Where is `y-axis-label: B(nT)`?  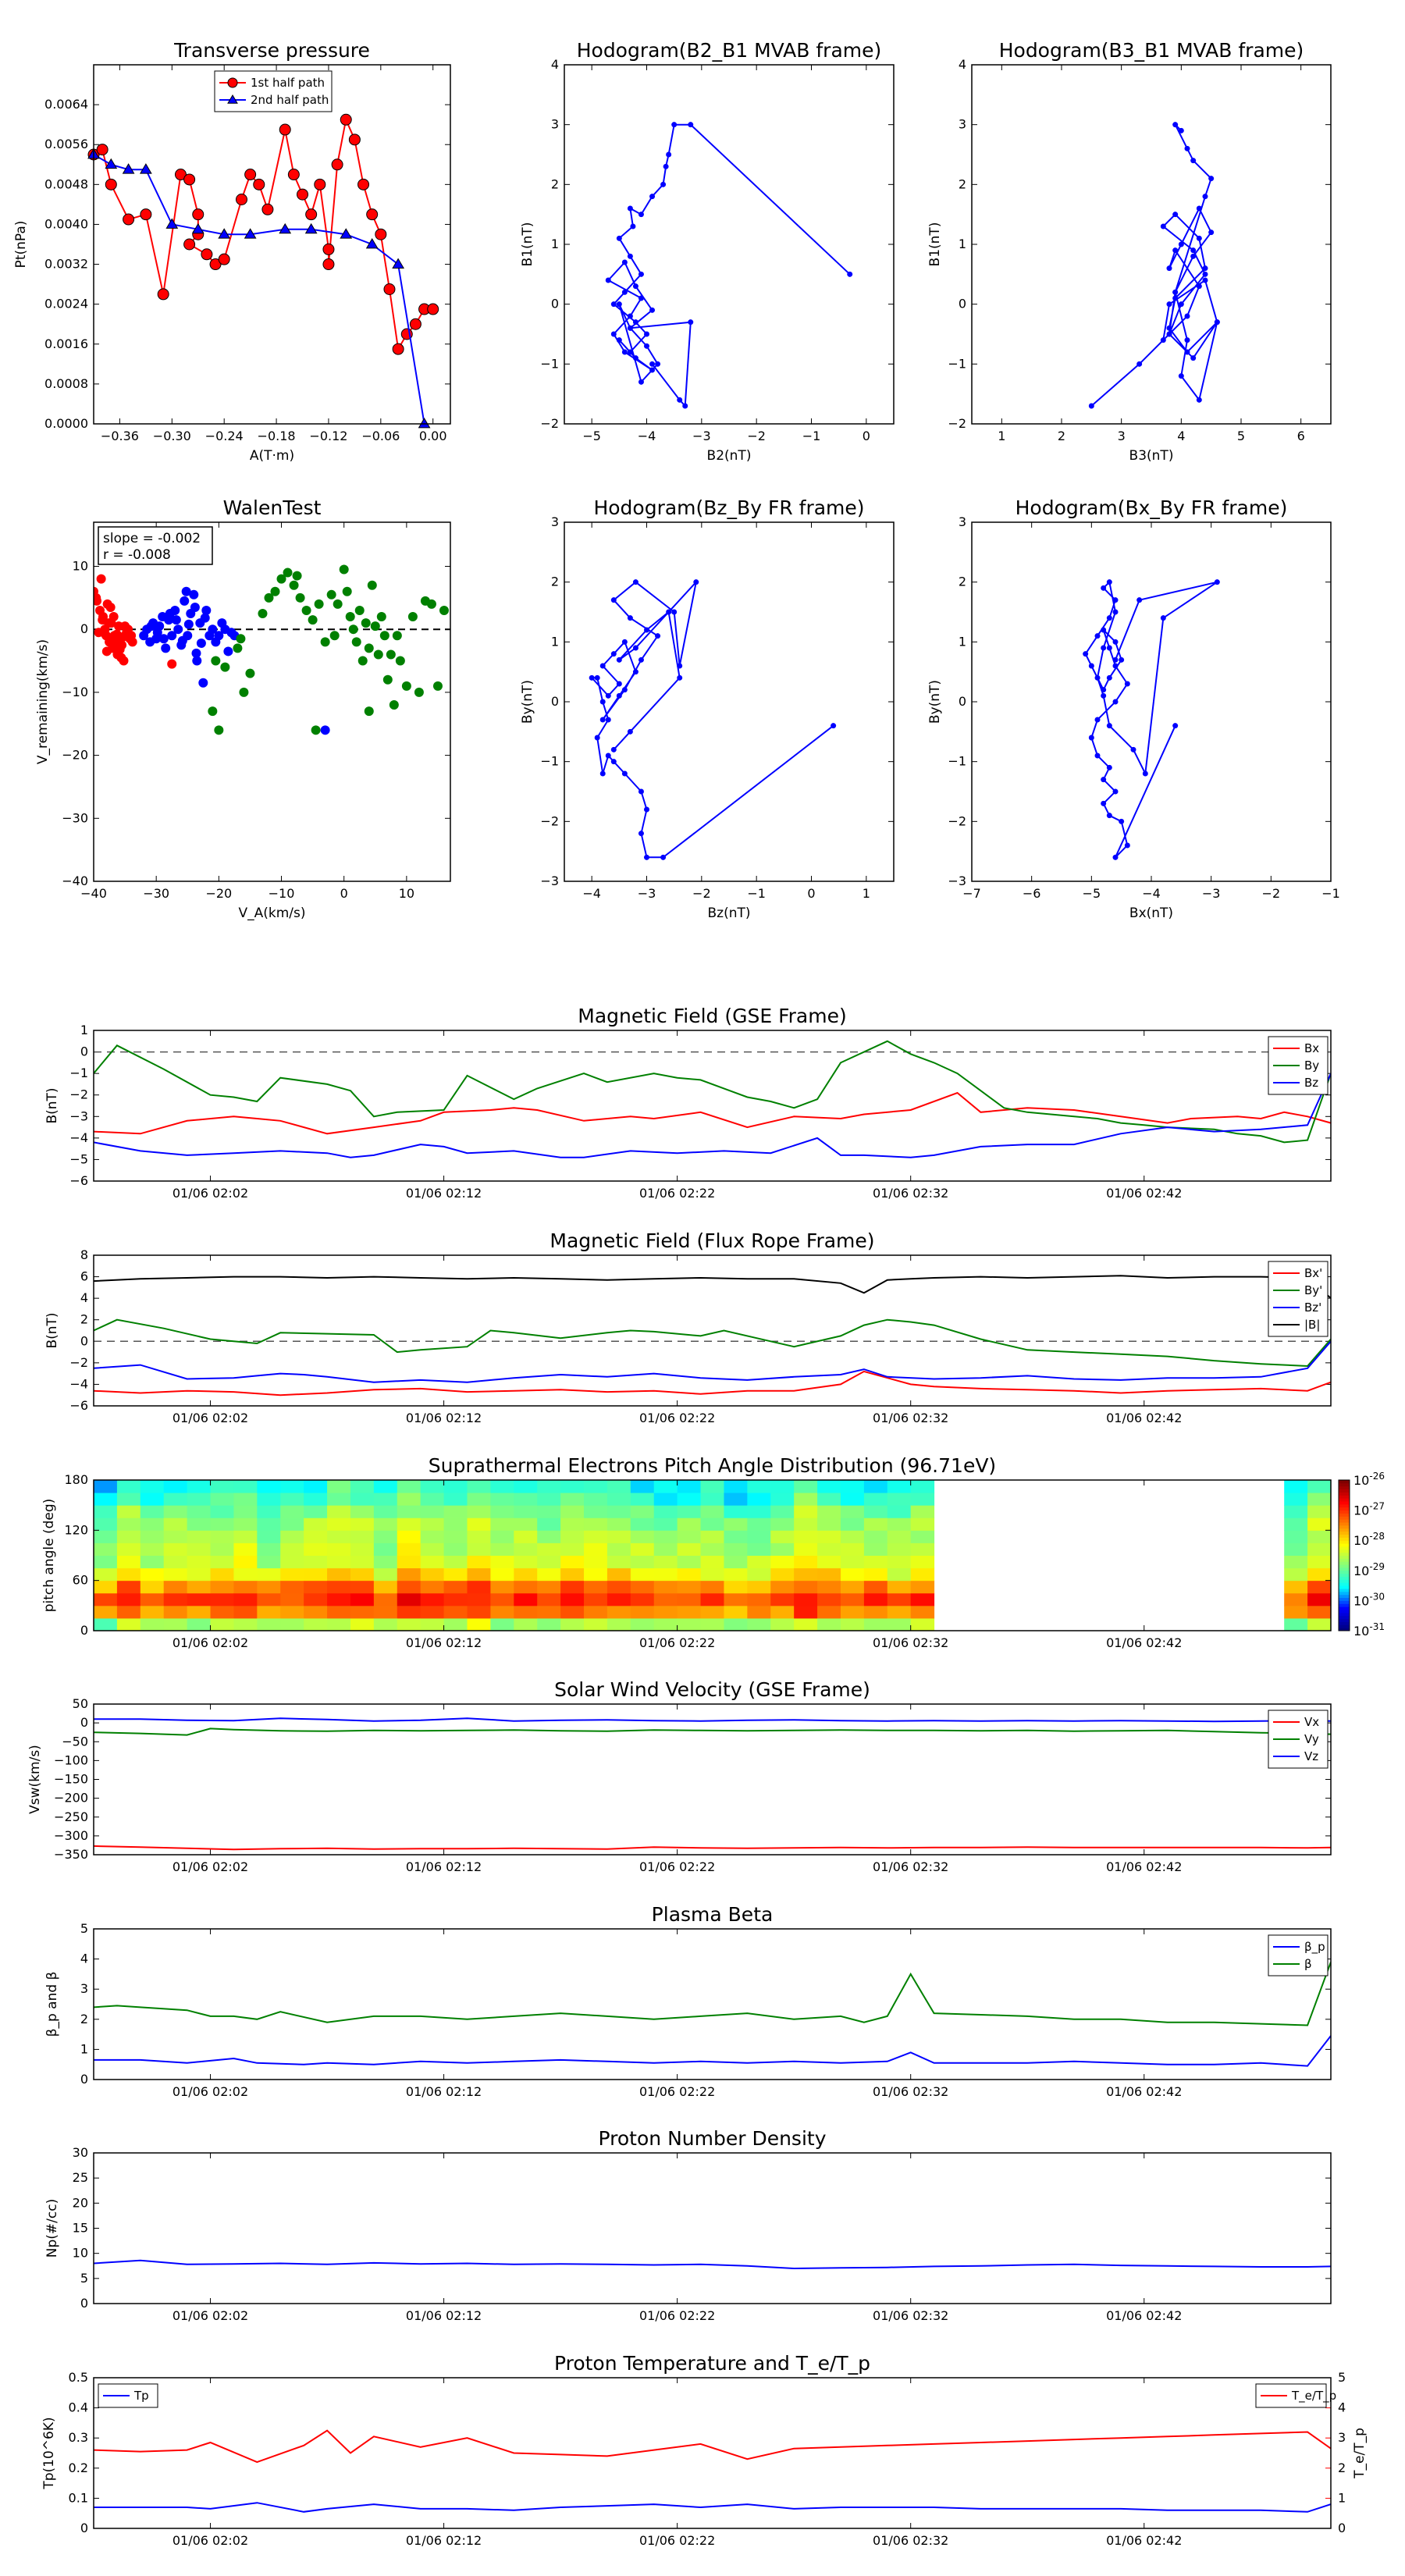 y-axis-label: B(nT) is located at coordinates (52, 1105).